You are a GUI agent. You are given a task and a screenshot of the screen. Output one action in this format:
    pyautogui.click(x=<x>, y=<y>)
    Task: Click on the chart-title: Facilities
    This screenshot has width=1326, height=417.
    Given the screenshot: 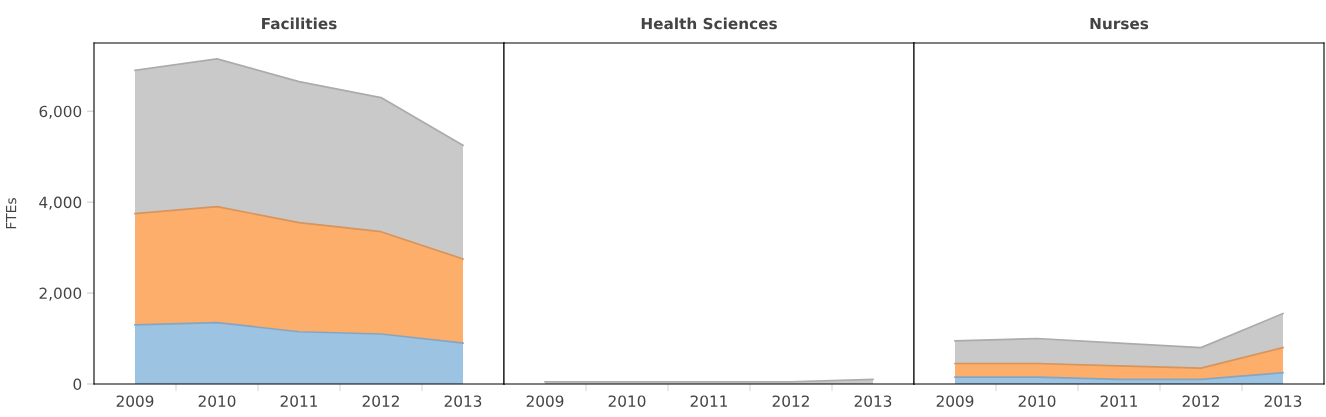 What is the action you would take?
    pyautogui.click(x=299, y=23)
    